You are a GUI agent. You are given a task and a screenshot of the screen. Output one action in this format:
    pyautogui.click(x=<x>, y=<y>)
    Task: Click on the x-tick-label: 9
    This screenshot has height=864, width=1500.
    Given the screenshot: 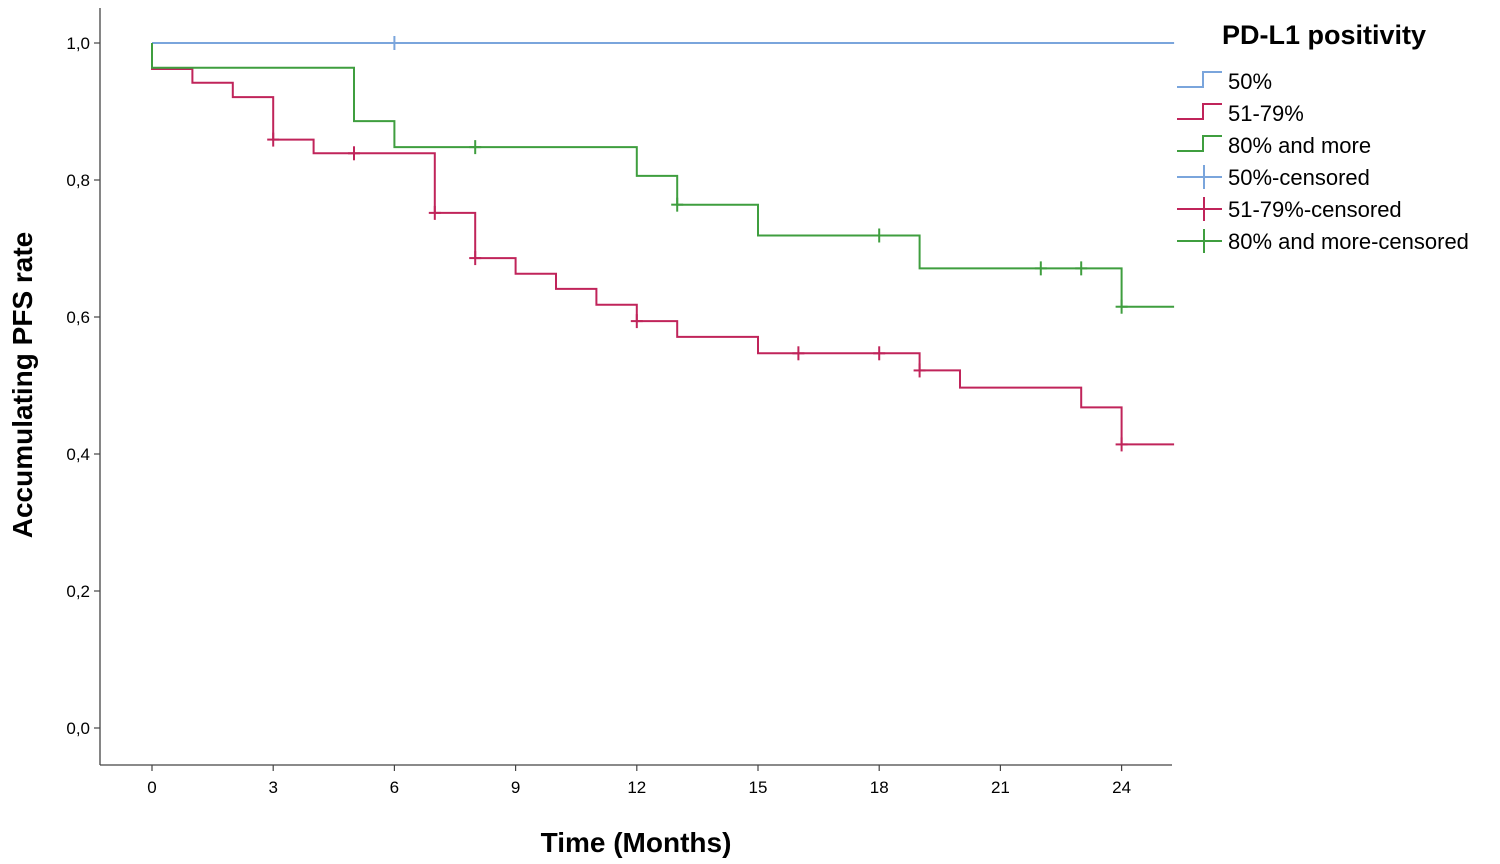 What is the action you would take?
    pyautogui.click(x=515, y=787)
    